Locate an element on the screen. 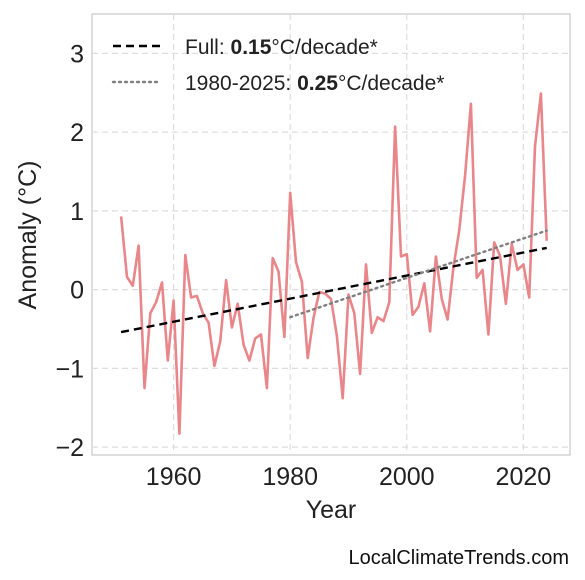  y-tick-label: −2 is located at coordinates (69, 448).